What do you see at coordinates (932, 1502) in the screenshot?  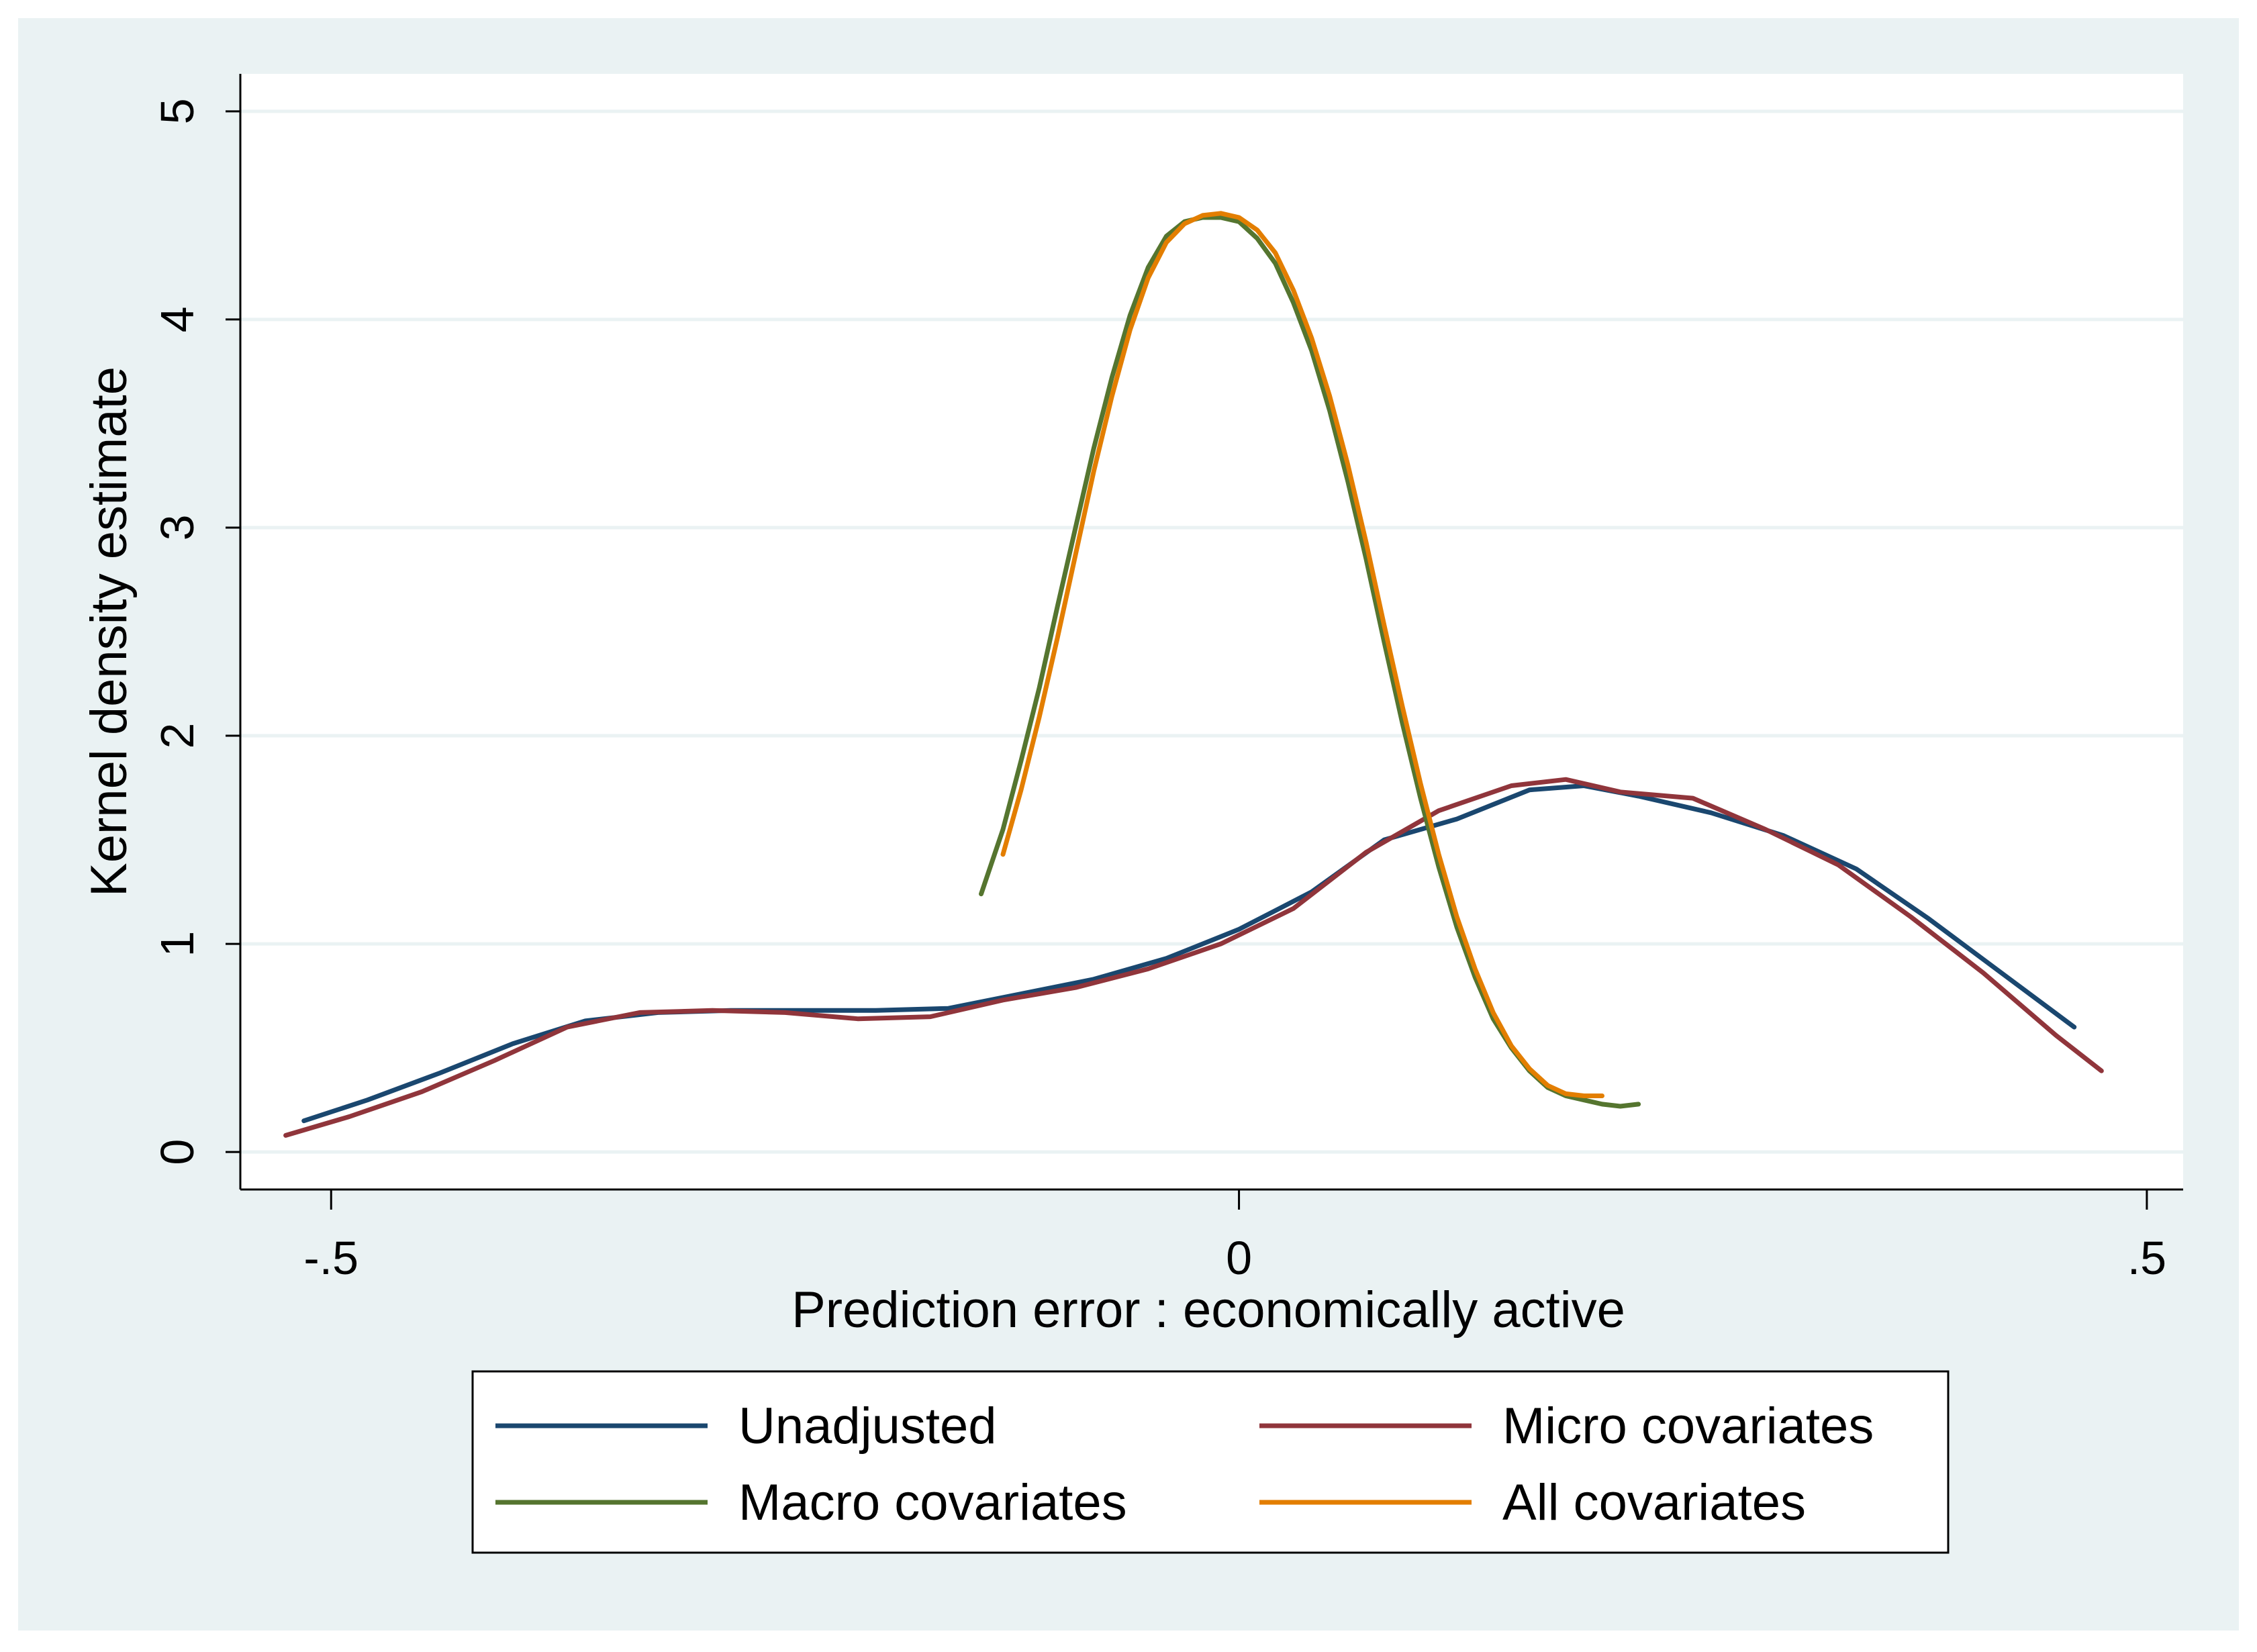 I see `legend-label-macro-covariates: Macro covariates` at bounding box center [932, 1502].